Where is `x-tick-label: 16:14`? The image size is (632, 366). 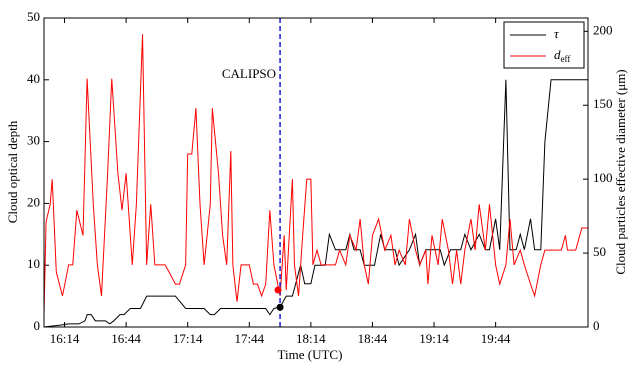
x-tick-label: 16:14 is located at coordinates (65, 338).